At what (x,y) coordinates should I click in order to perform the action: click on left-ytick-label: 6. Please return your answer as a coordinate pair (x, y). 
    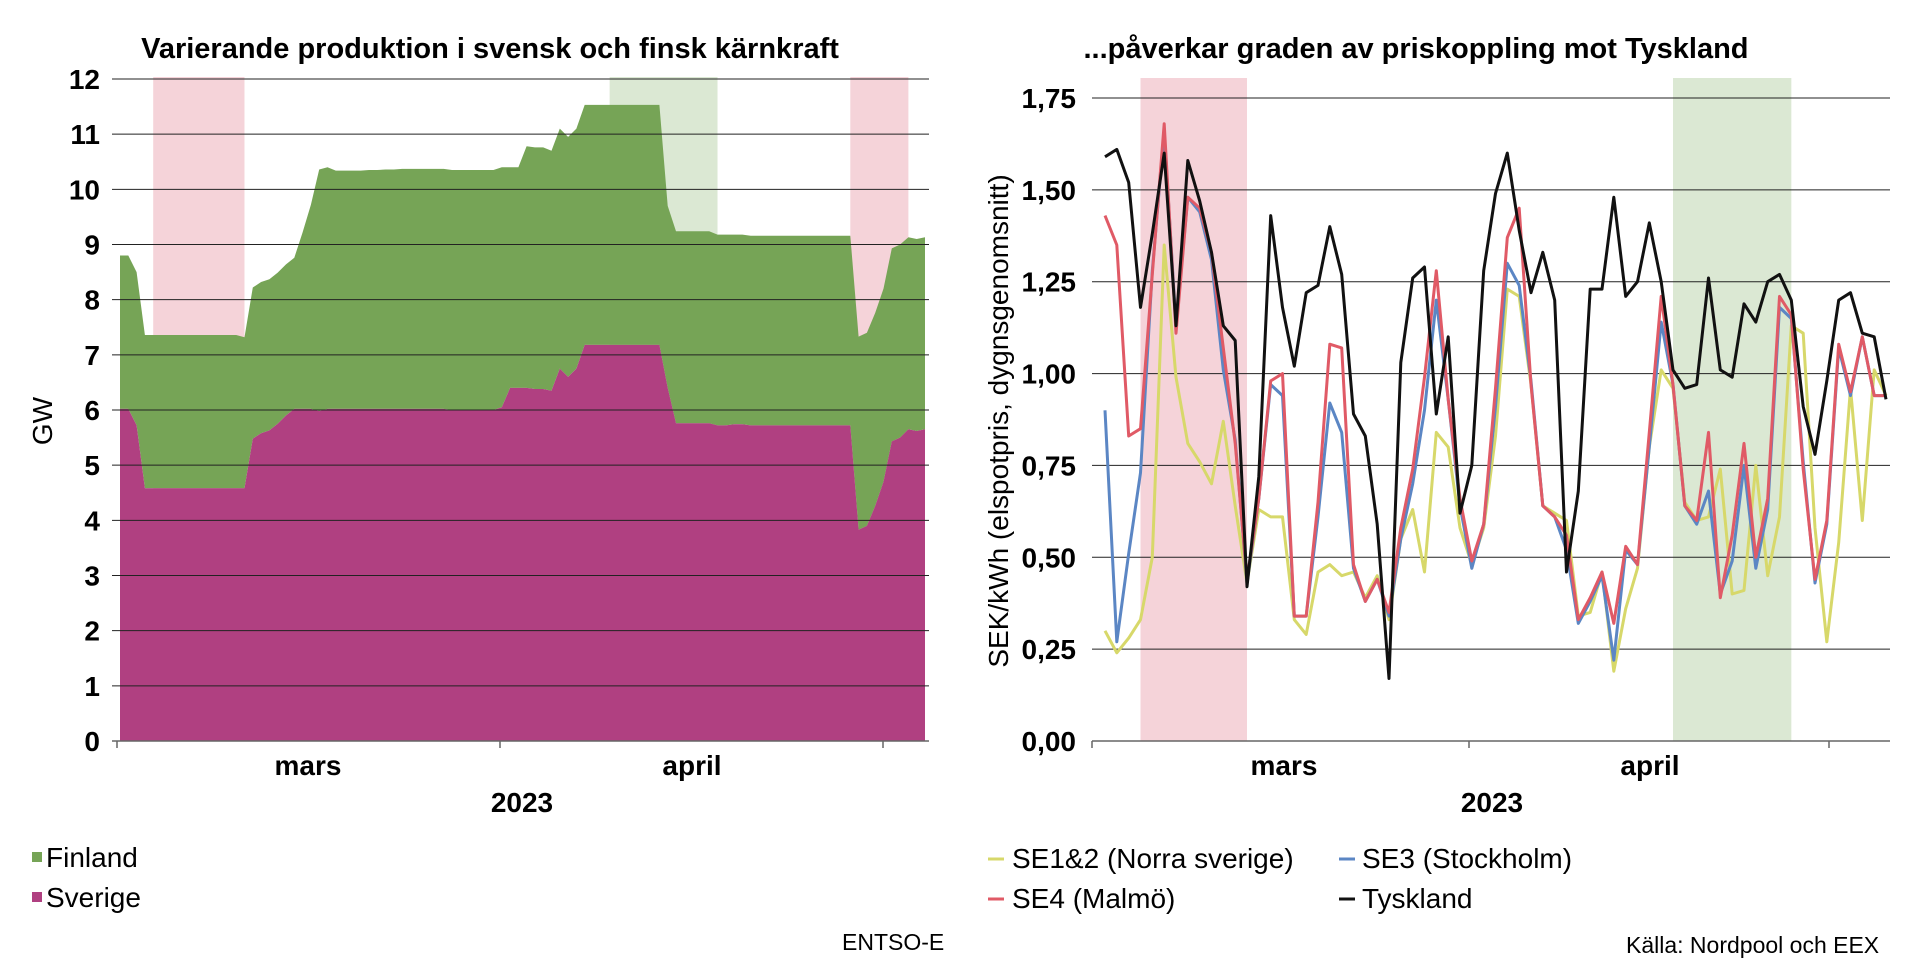
    Looking at the image, I should click on (92, 410).